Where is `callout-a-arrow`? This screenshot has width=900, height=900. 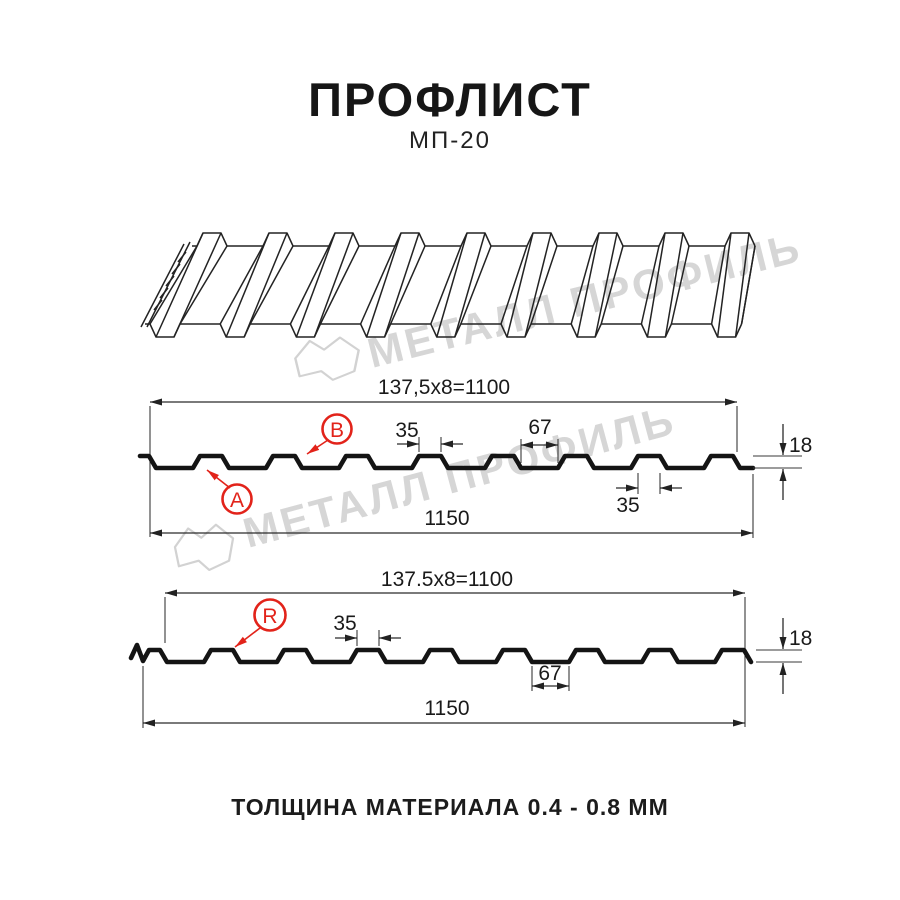
callout-a-arrow is located at coordinates (218, 479).